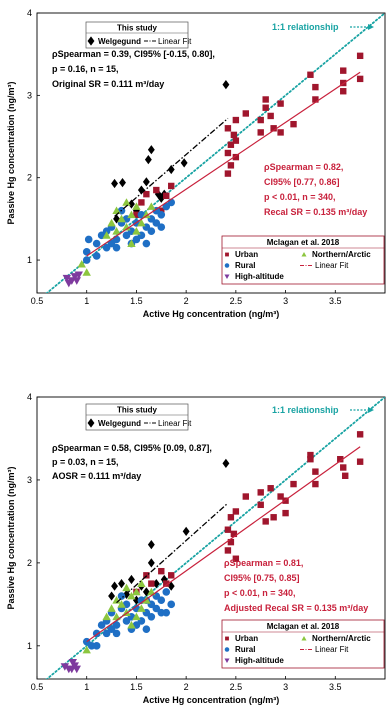 The height and width of the screenshot is (714, 387). What do you see at coordinates (85, 462) in the screenshot?
I see `stats-this-study-line: p = 0.03, n = 15,` at bounding box center [85, 462].